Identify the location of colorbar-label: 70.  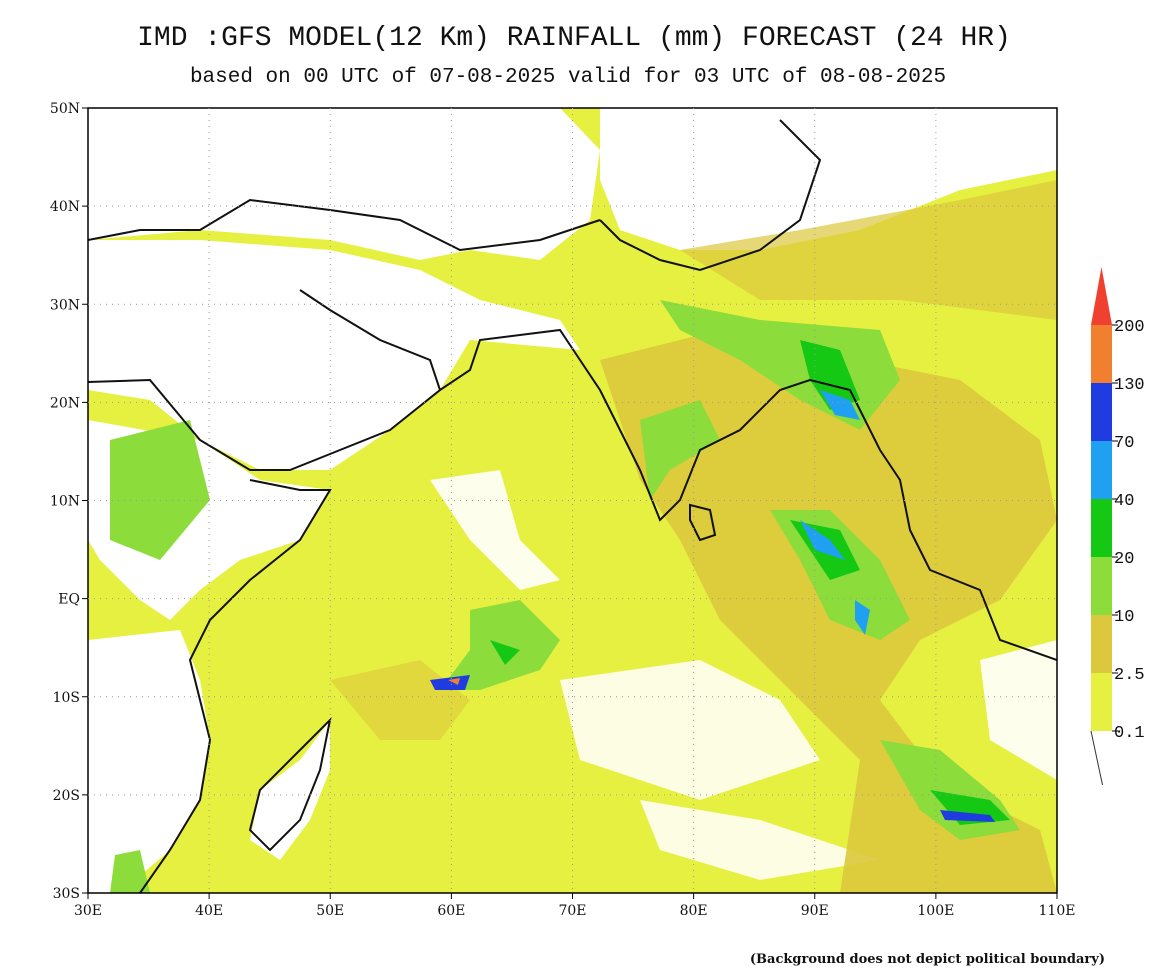
(1124, 443).